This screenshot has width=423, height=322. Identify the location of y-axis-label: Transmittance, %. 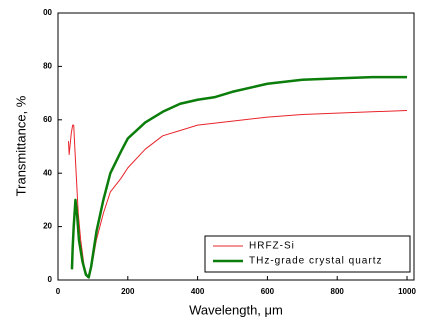
(20, 145).